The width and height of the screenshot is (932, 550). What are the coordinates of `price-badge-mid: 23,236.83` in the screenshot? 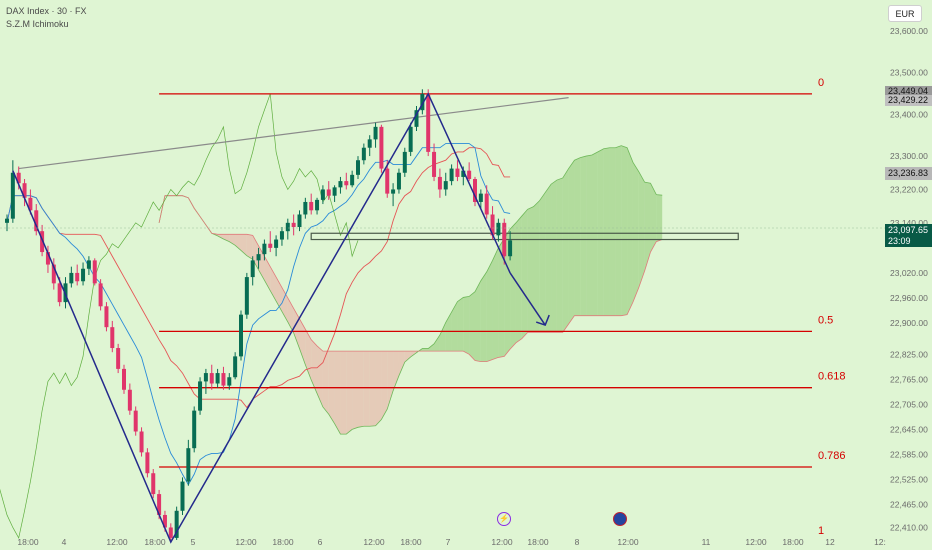 It's located at (908, 173).